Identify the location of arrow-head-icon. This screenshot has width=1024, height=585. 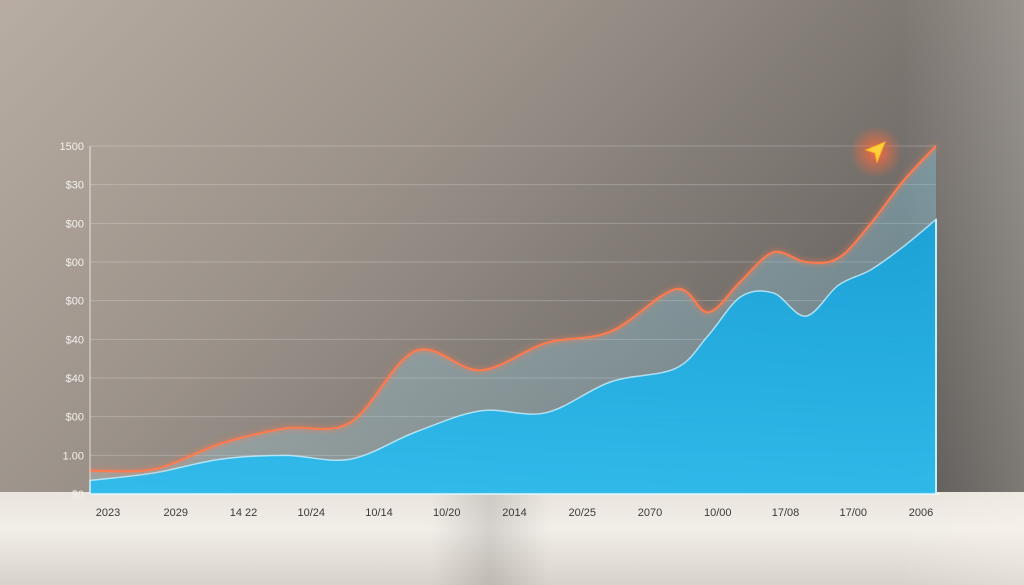
(875, 152).